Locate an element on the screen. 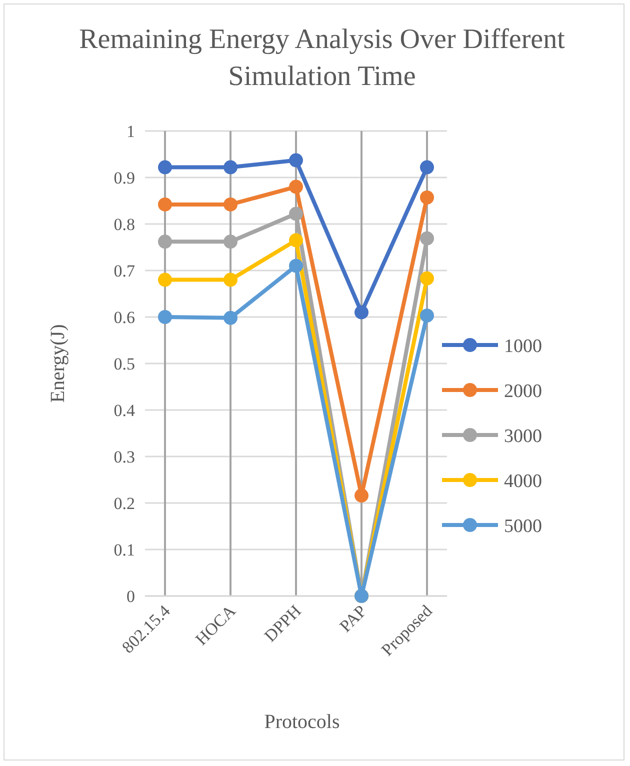 Image resolution: width=630 pixels, height=766 pixels. y-tick-label: 0.2 is located at coordinates (124, 503).